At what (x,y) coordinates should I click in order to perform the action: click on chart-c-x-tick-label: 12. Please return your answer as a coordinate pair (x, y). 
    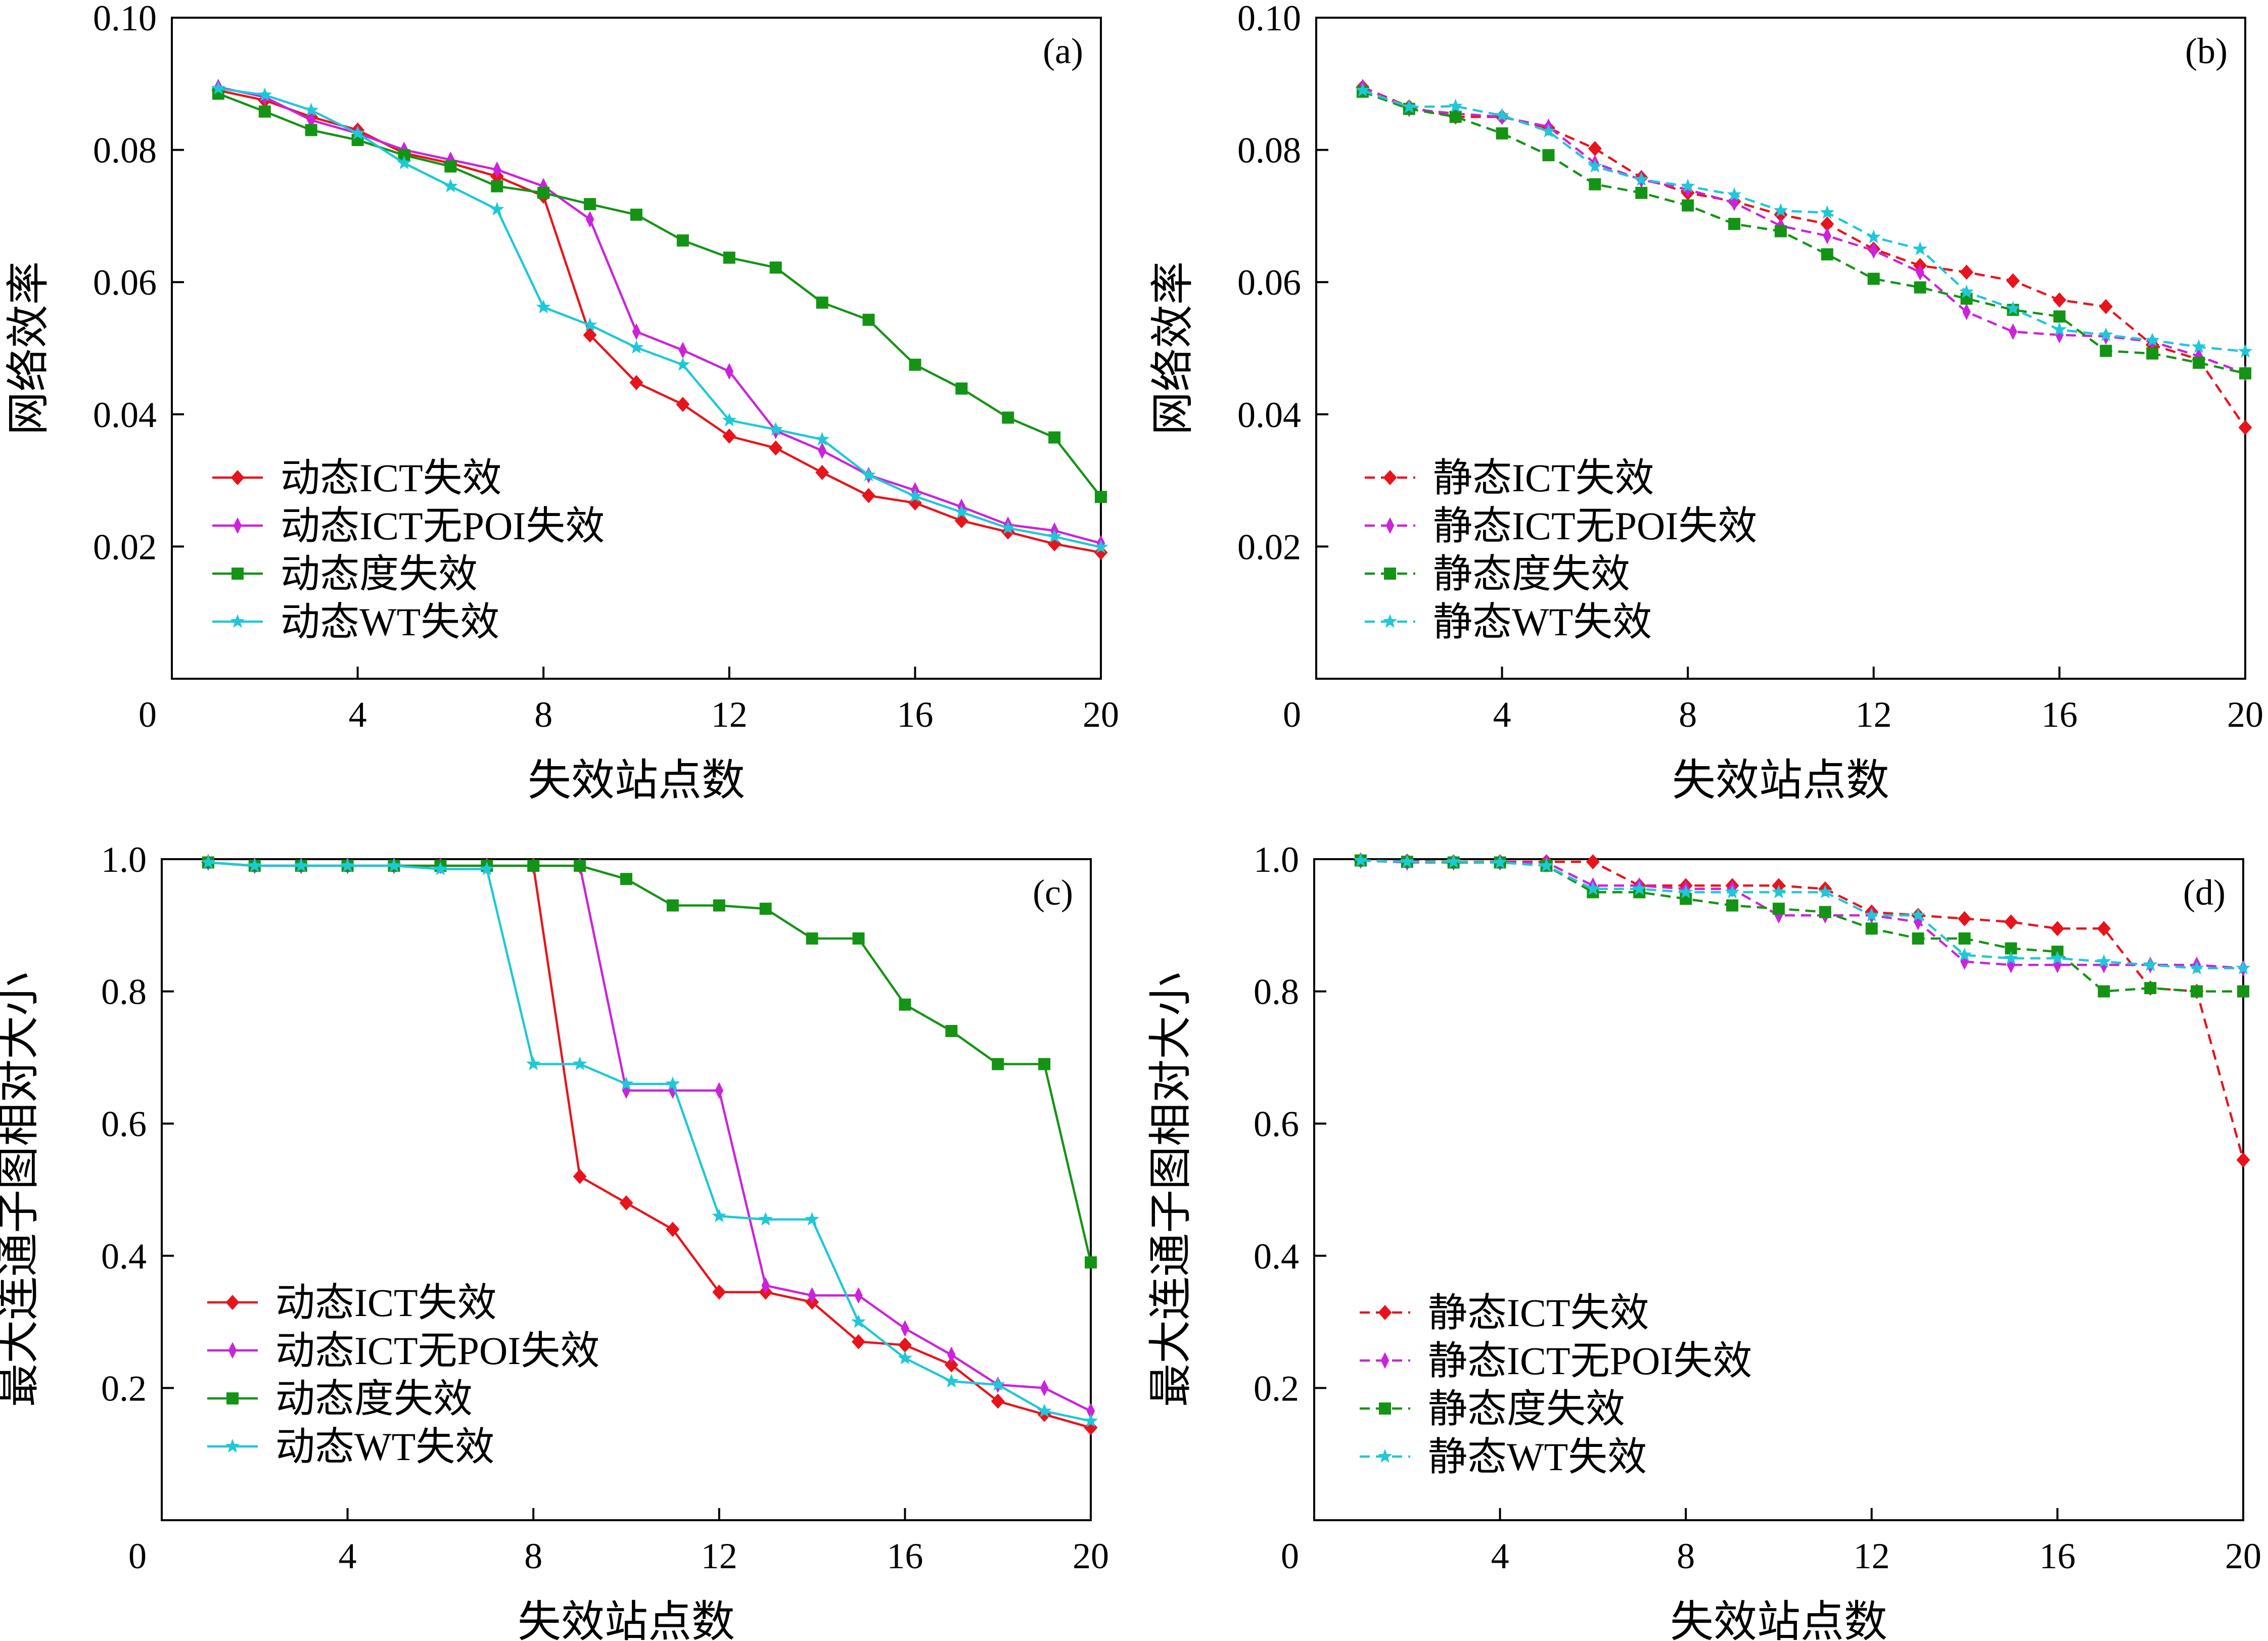
    Looking at the image, I should click on (719, 1556).